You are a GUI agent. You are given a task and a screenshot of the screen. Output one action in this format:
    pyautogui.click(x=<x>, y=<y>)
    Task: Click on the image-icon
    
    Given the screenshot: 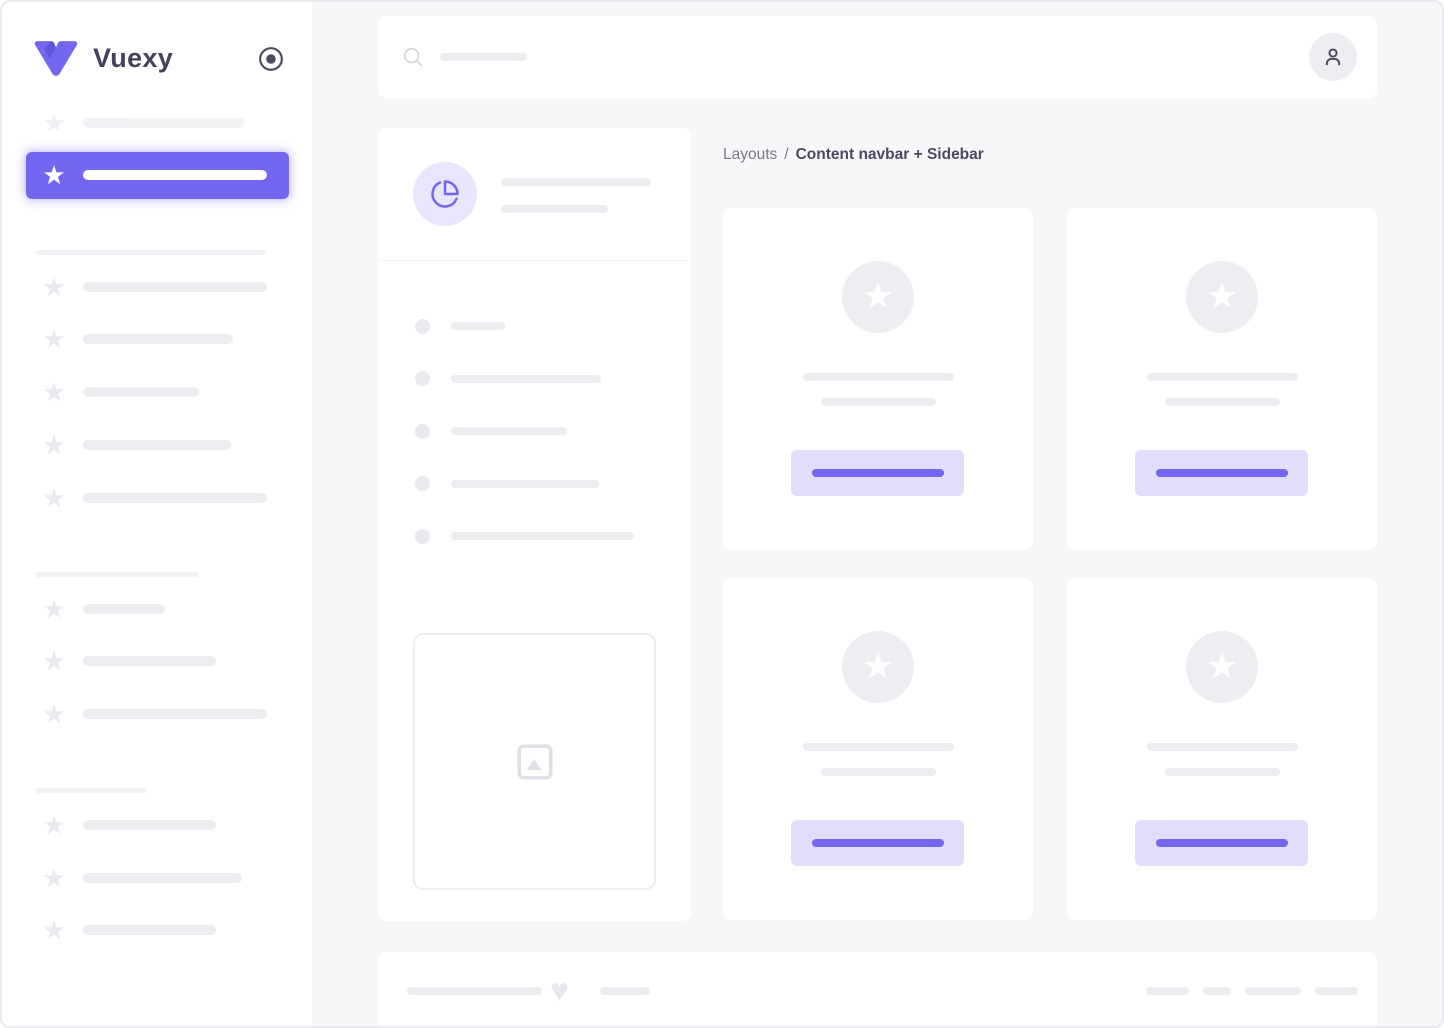 What is the action you would take?
    pyautogui.click(x=534, y=761)
    